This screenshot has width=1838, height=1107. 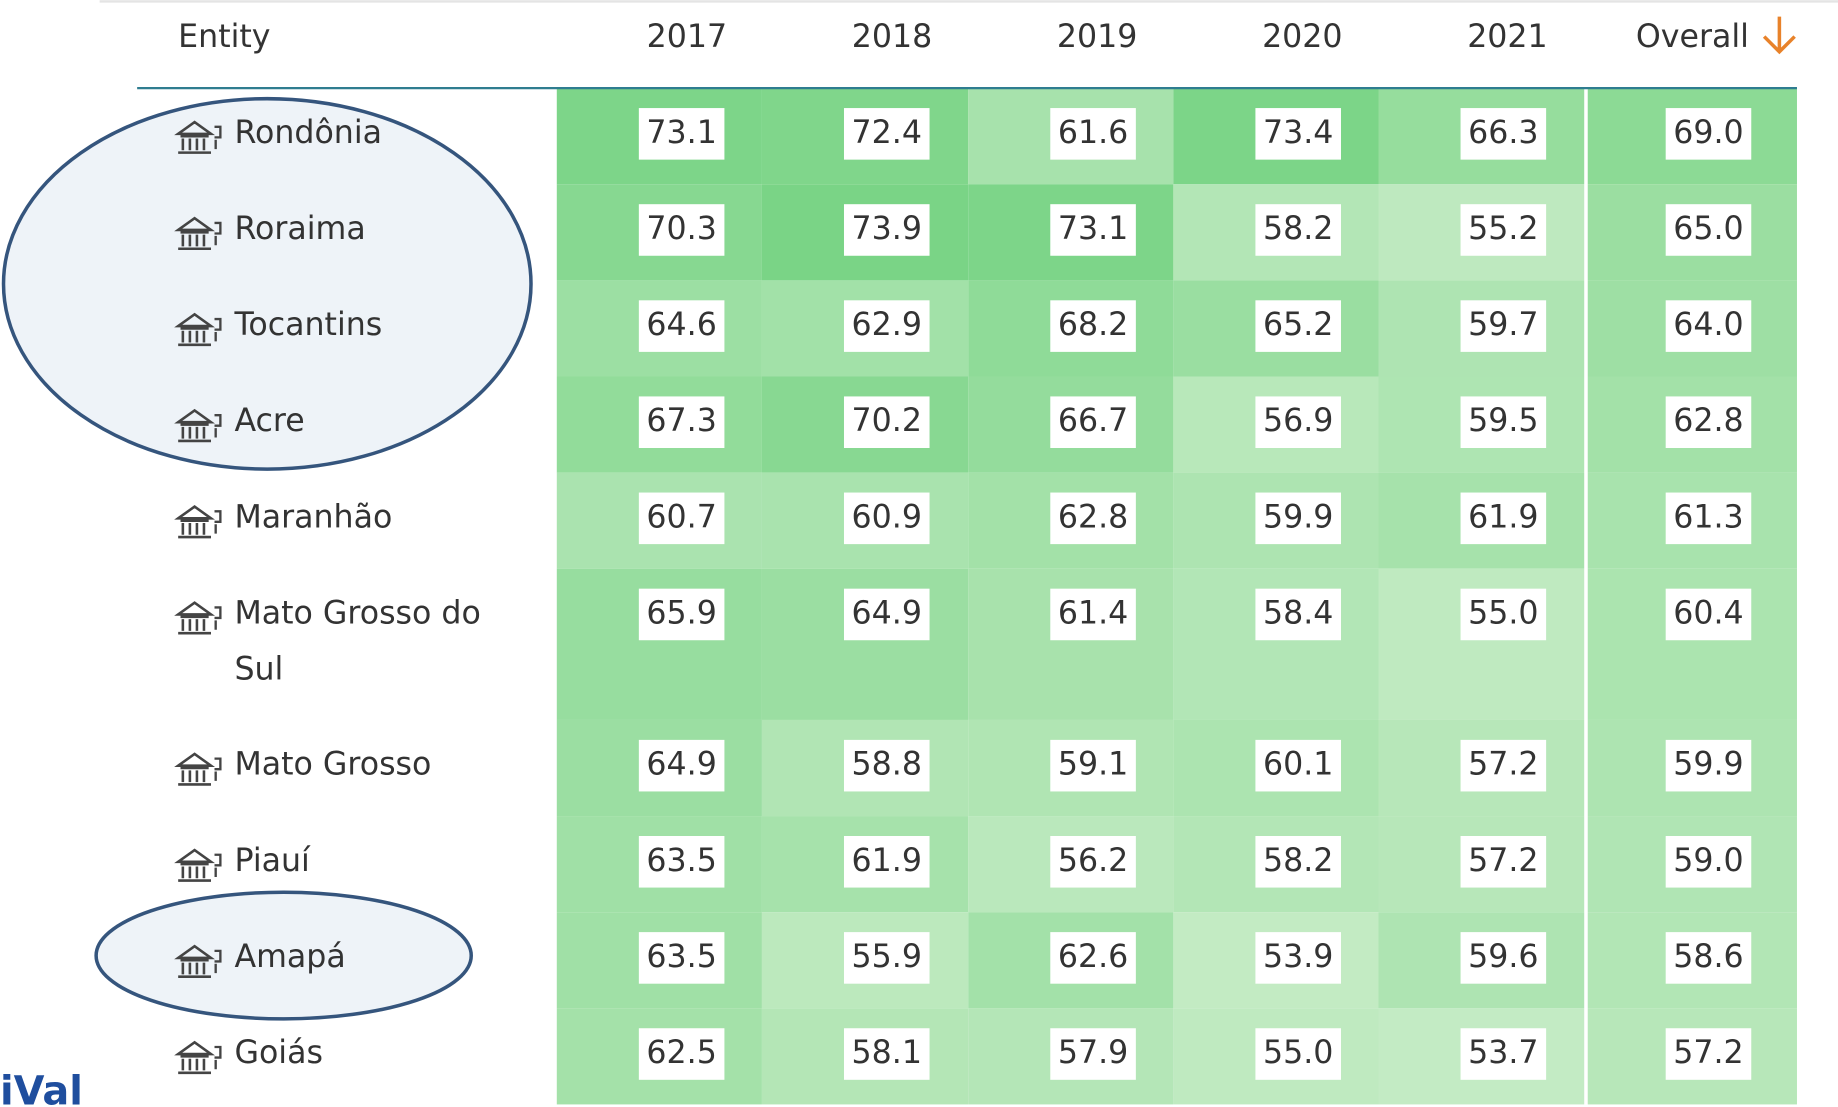 What do you see at coordinates (1503, 613) in the screenshot?
I see `cell-value: 55.0` at bounding box center [1503, 613].